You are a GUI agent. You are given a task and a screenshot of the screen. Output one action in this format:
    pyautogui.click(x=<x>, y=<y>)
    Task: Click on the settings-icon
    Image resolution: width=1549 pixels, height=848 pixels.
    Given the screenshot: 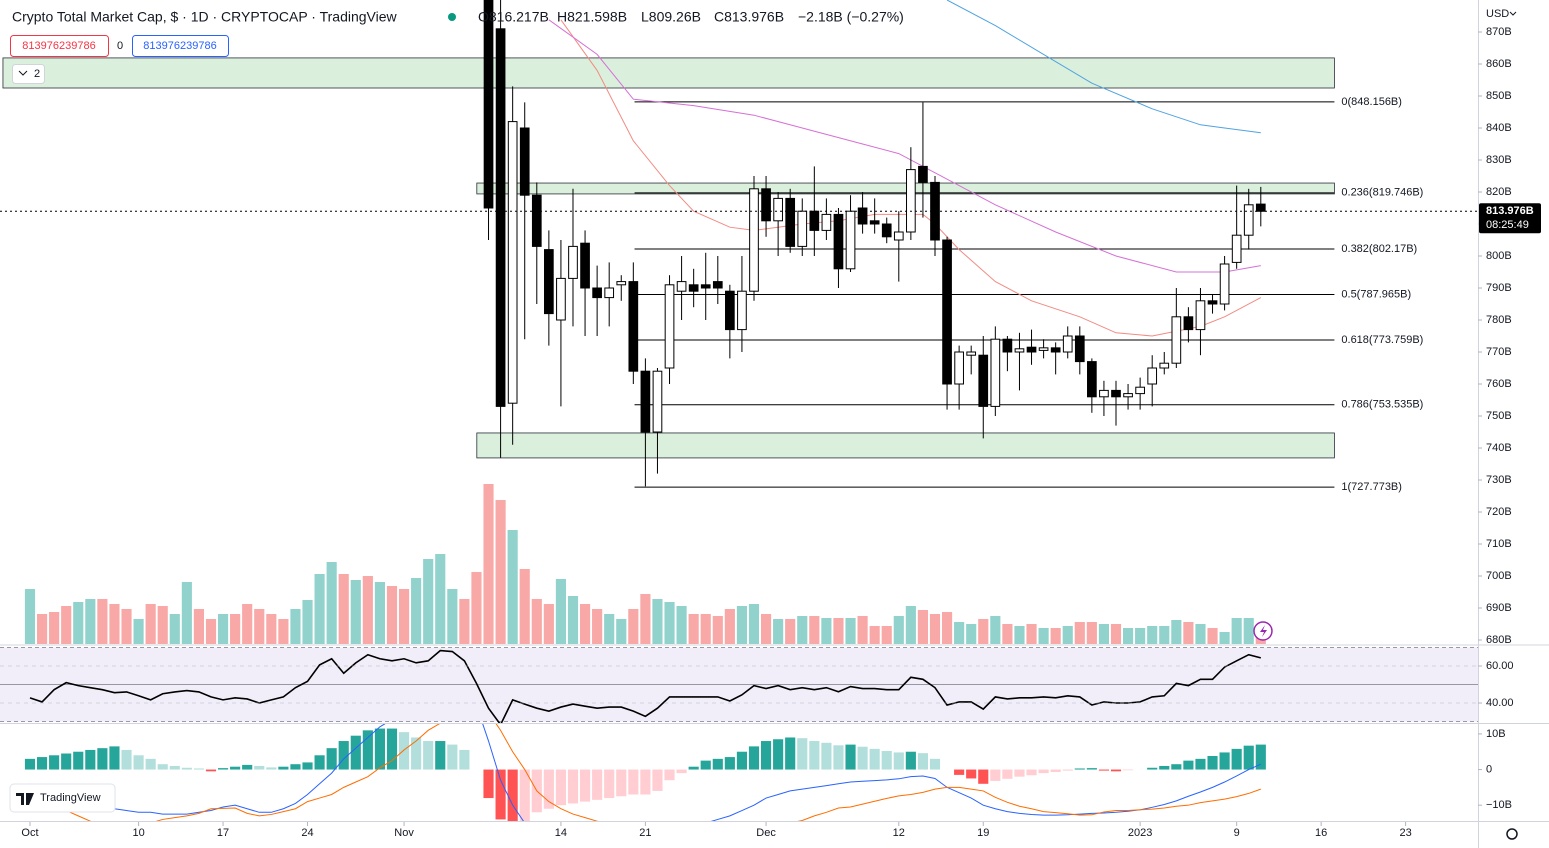 What is the action you would take?
    pyautogui.click(x=1512, y=834)
    